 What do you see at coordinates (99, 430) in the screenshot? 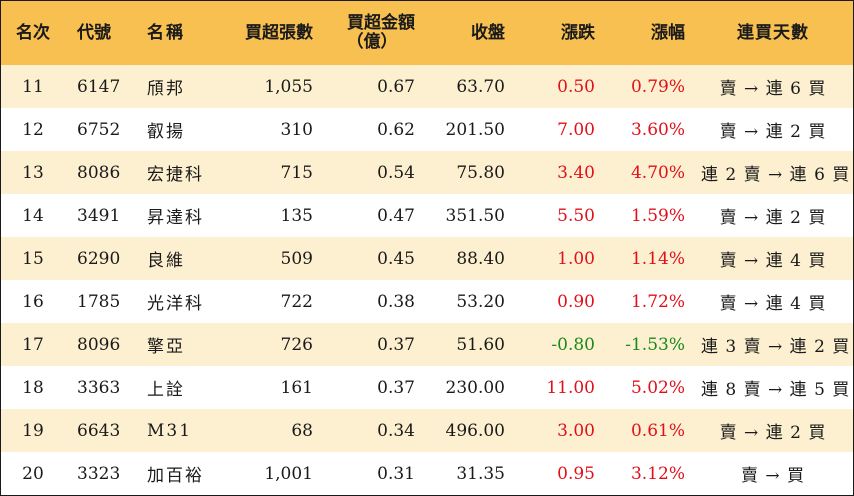
I see `cell-code: 6643` at bounding box center [99, 430].